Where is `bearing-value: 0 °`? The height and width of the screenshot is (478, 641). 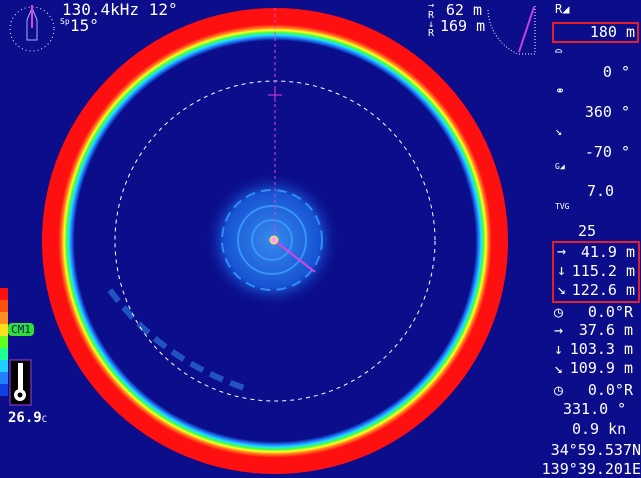 bearing-value: 0 ° is located at coordinates (616, 72).